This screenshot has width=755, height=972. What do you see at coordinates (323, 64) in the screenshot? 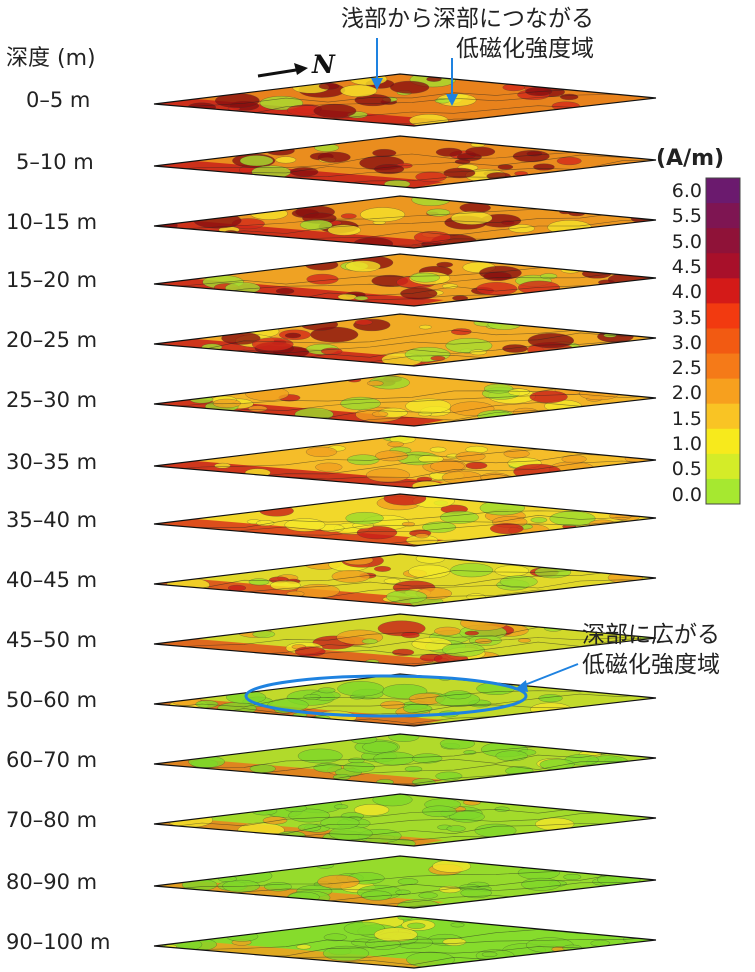
I see `north-label: N` at bounding box center [323, 64].